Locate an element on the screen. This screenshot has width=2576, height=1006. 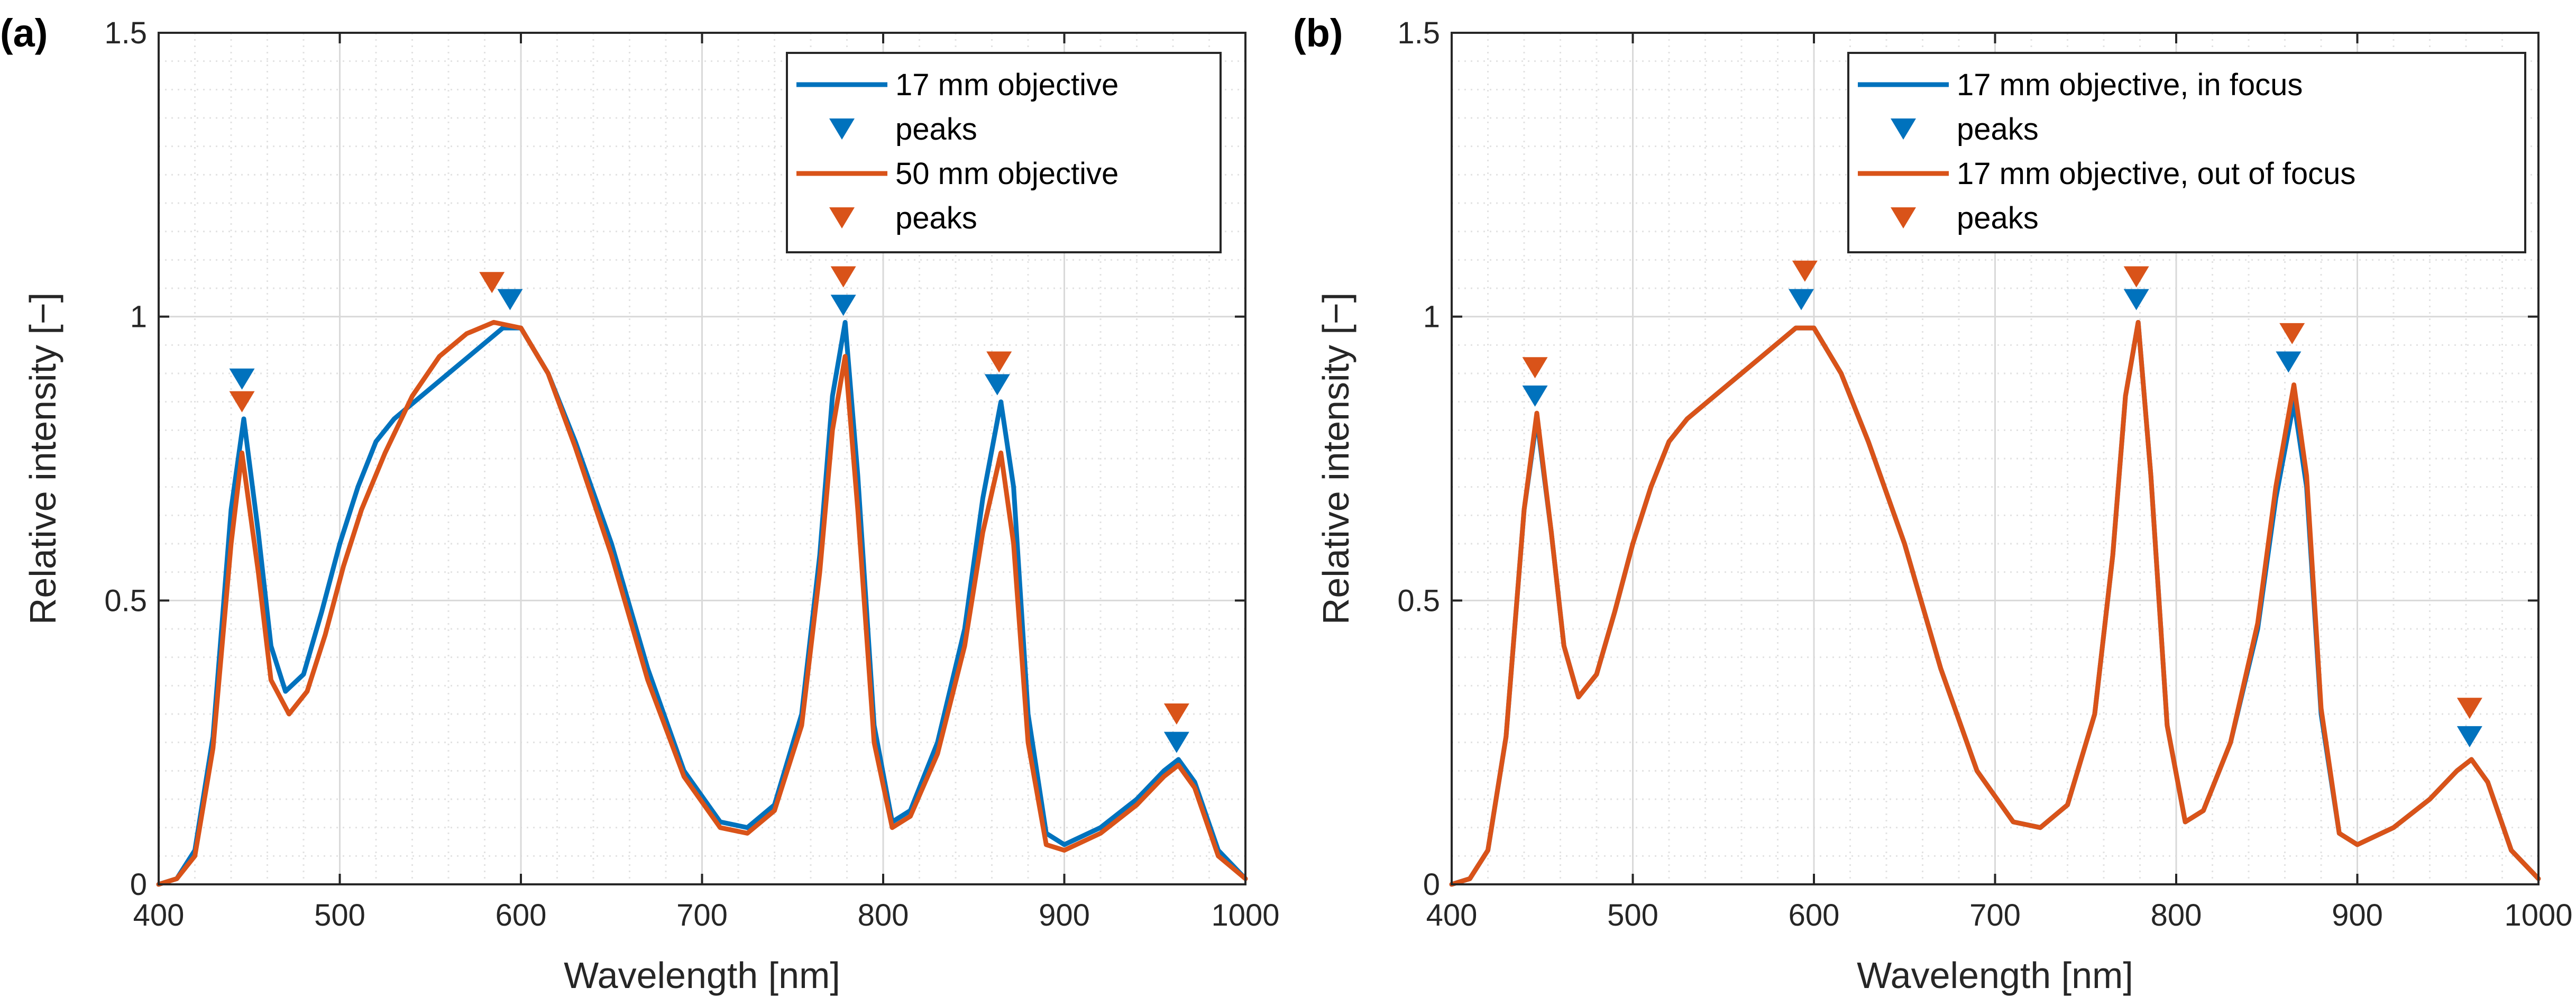
panel-label: (b) is located at coordinates (1318, 33).